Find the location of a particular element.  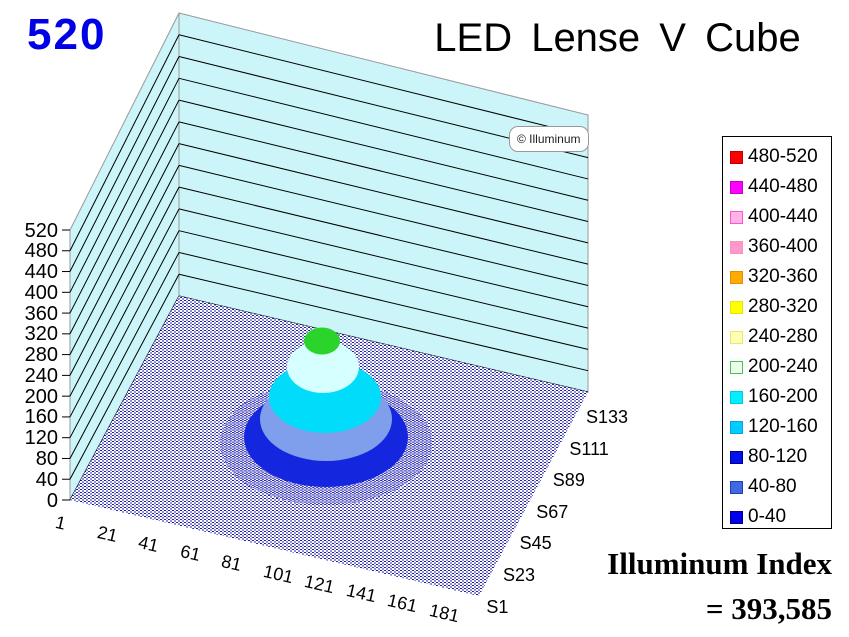

left-wall-gridlines is located at coordinates (124, 267).